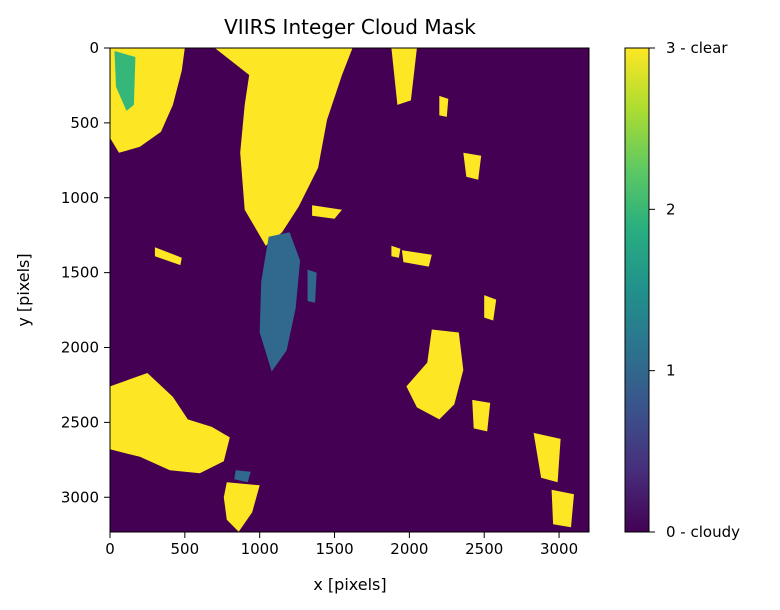 The width and height of the screenshot is (780, 610). What do you see at coordinates (409, 549) in the screenshot?
I see `x-tick-label: 2000` at bounding box center [409, 549].